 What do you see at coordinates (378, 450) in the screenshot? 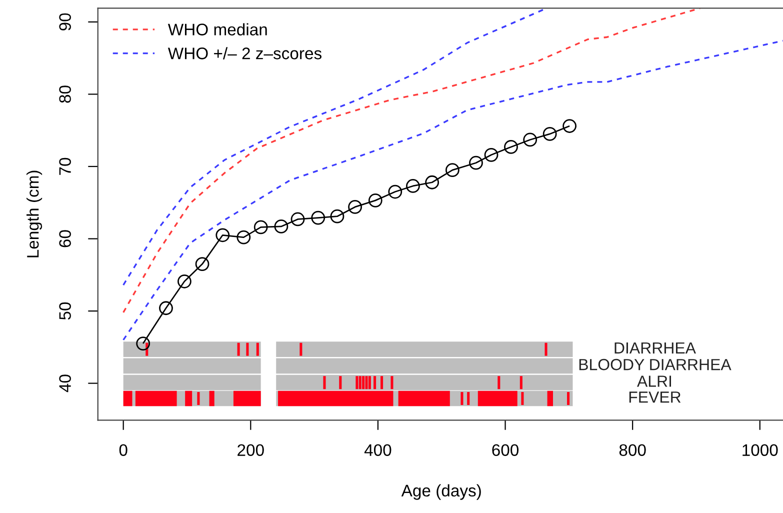
I see `x-tick-label: 400` at bounding box center [378, 450].